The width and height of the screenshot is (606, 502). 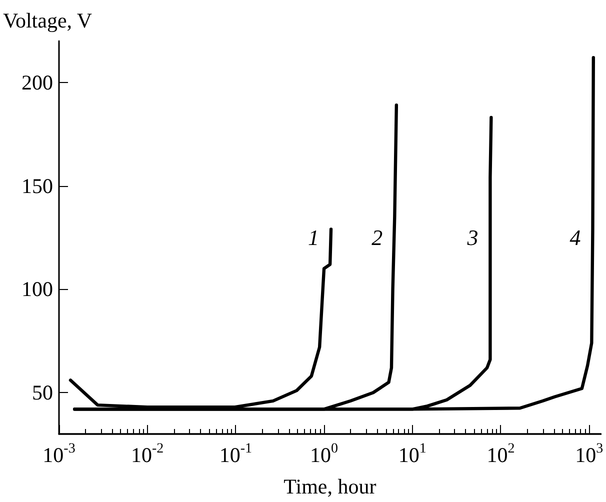 I want to click on series-label: 1, so click(x=314, y=237).